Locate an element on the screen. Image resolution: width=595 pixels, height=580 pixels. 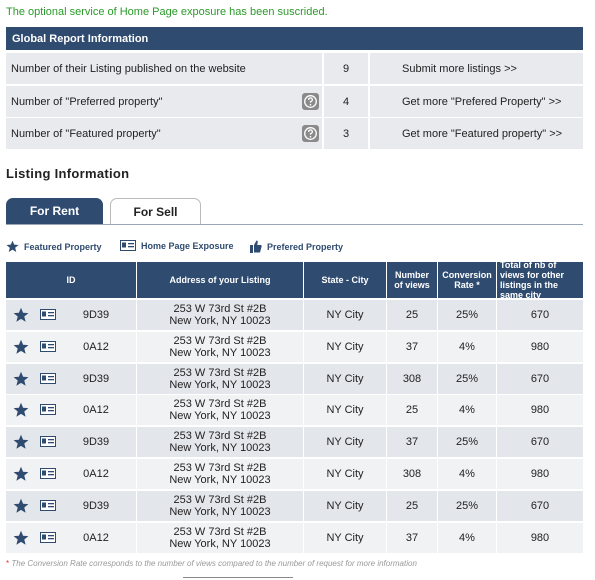
listing-title: Listing Information is located at coordinates (68, 173).